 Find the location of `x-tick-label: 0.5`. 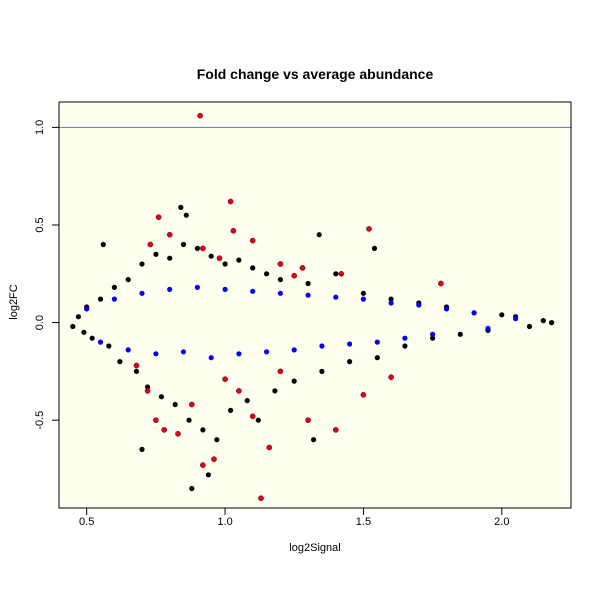

x-tick-label: 0.5 is located at coordinates (86, 522).